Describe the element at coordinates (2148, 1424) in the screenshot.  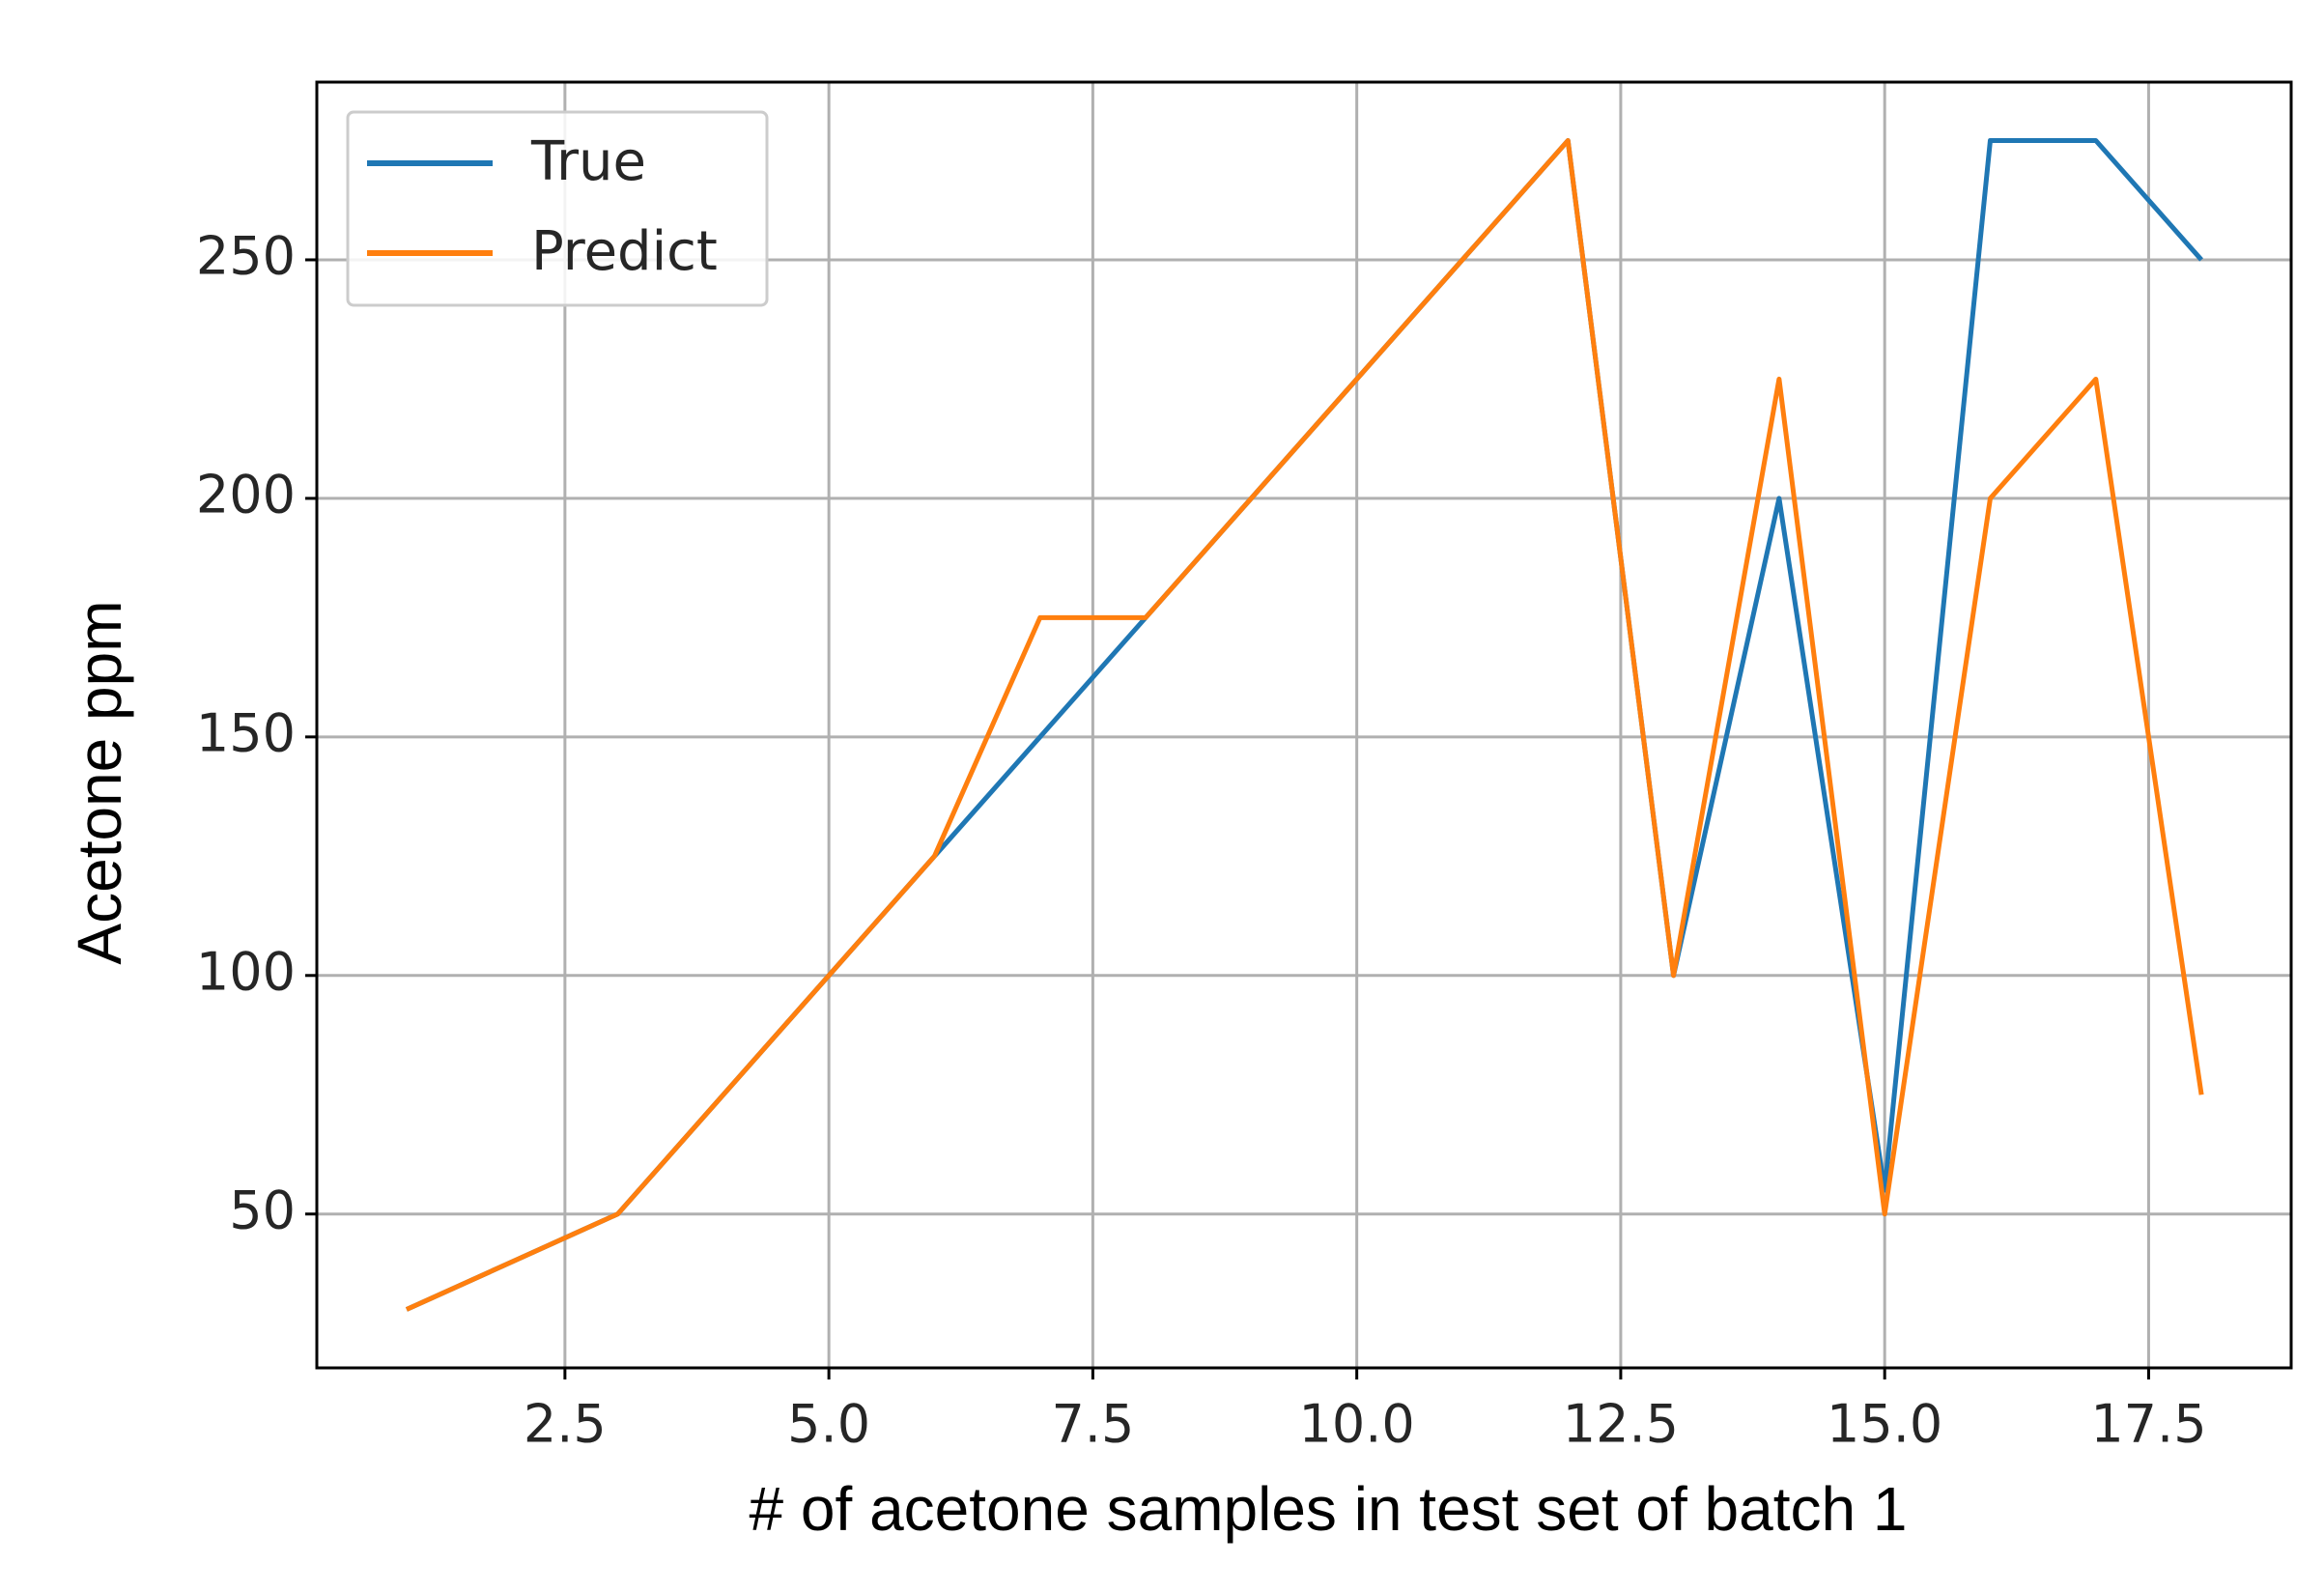
I see `x-tick-label: 17.5` at that location.